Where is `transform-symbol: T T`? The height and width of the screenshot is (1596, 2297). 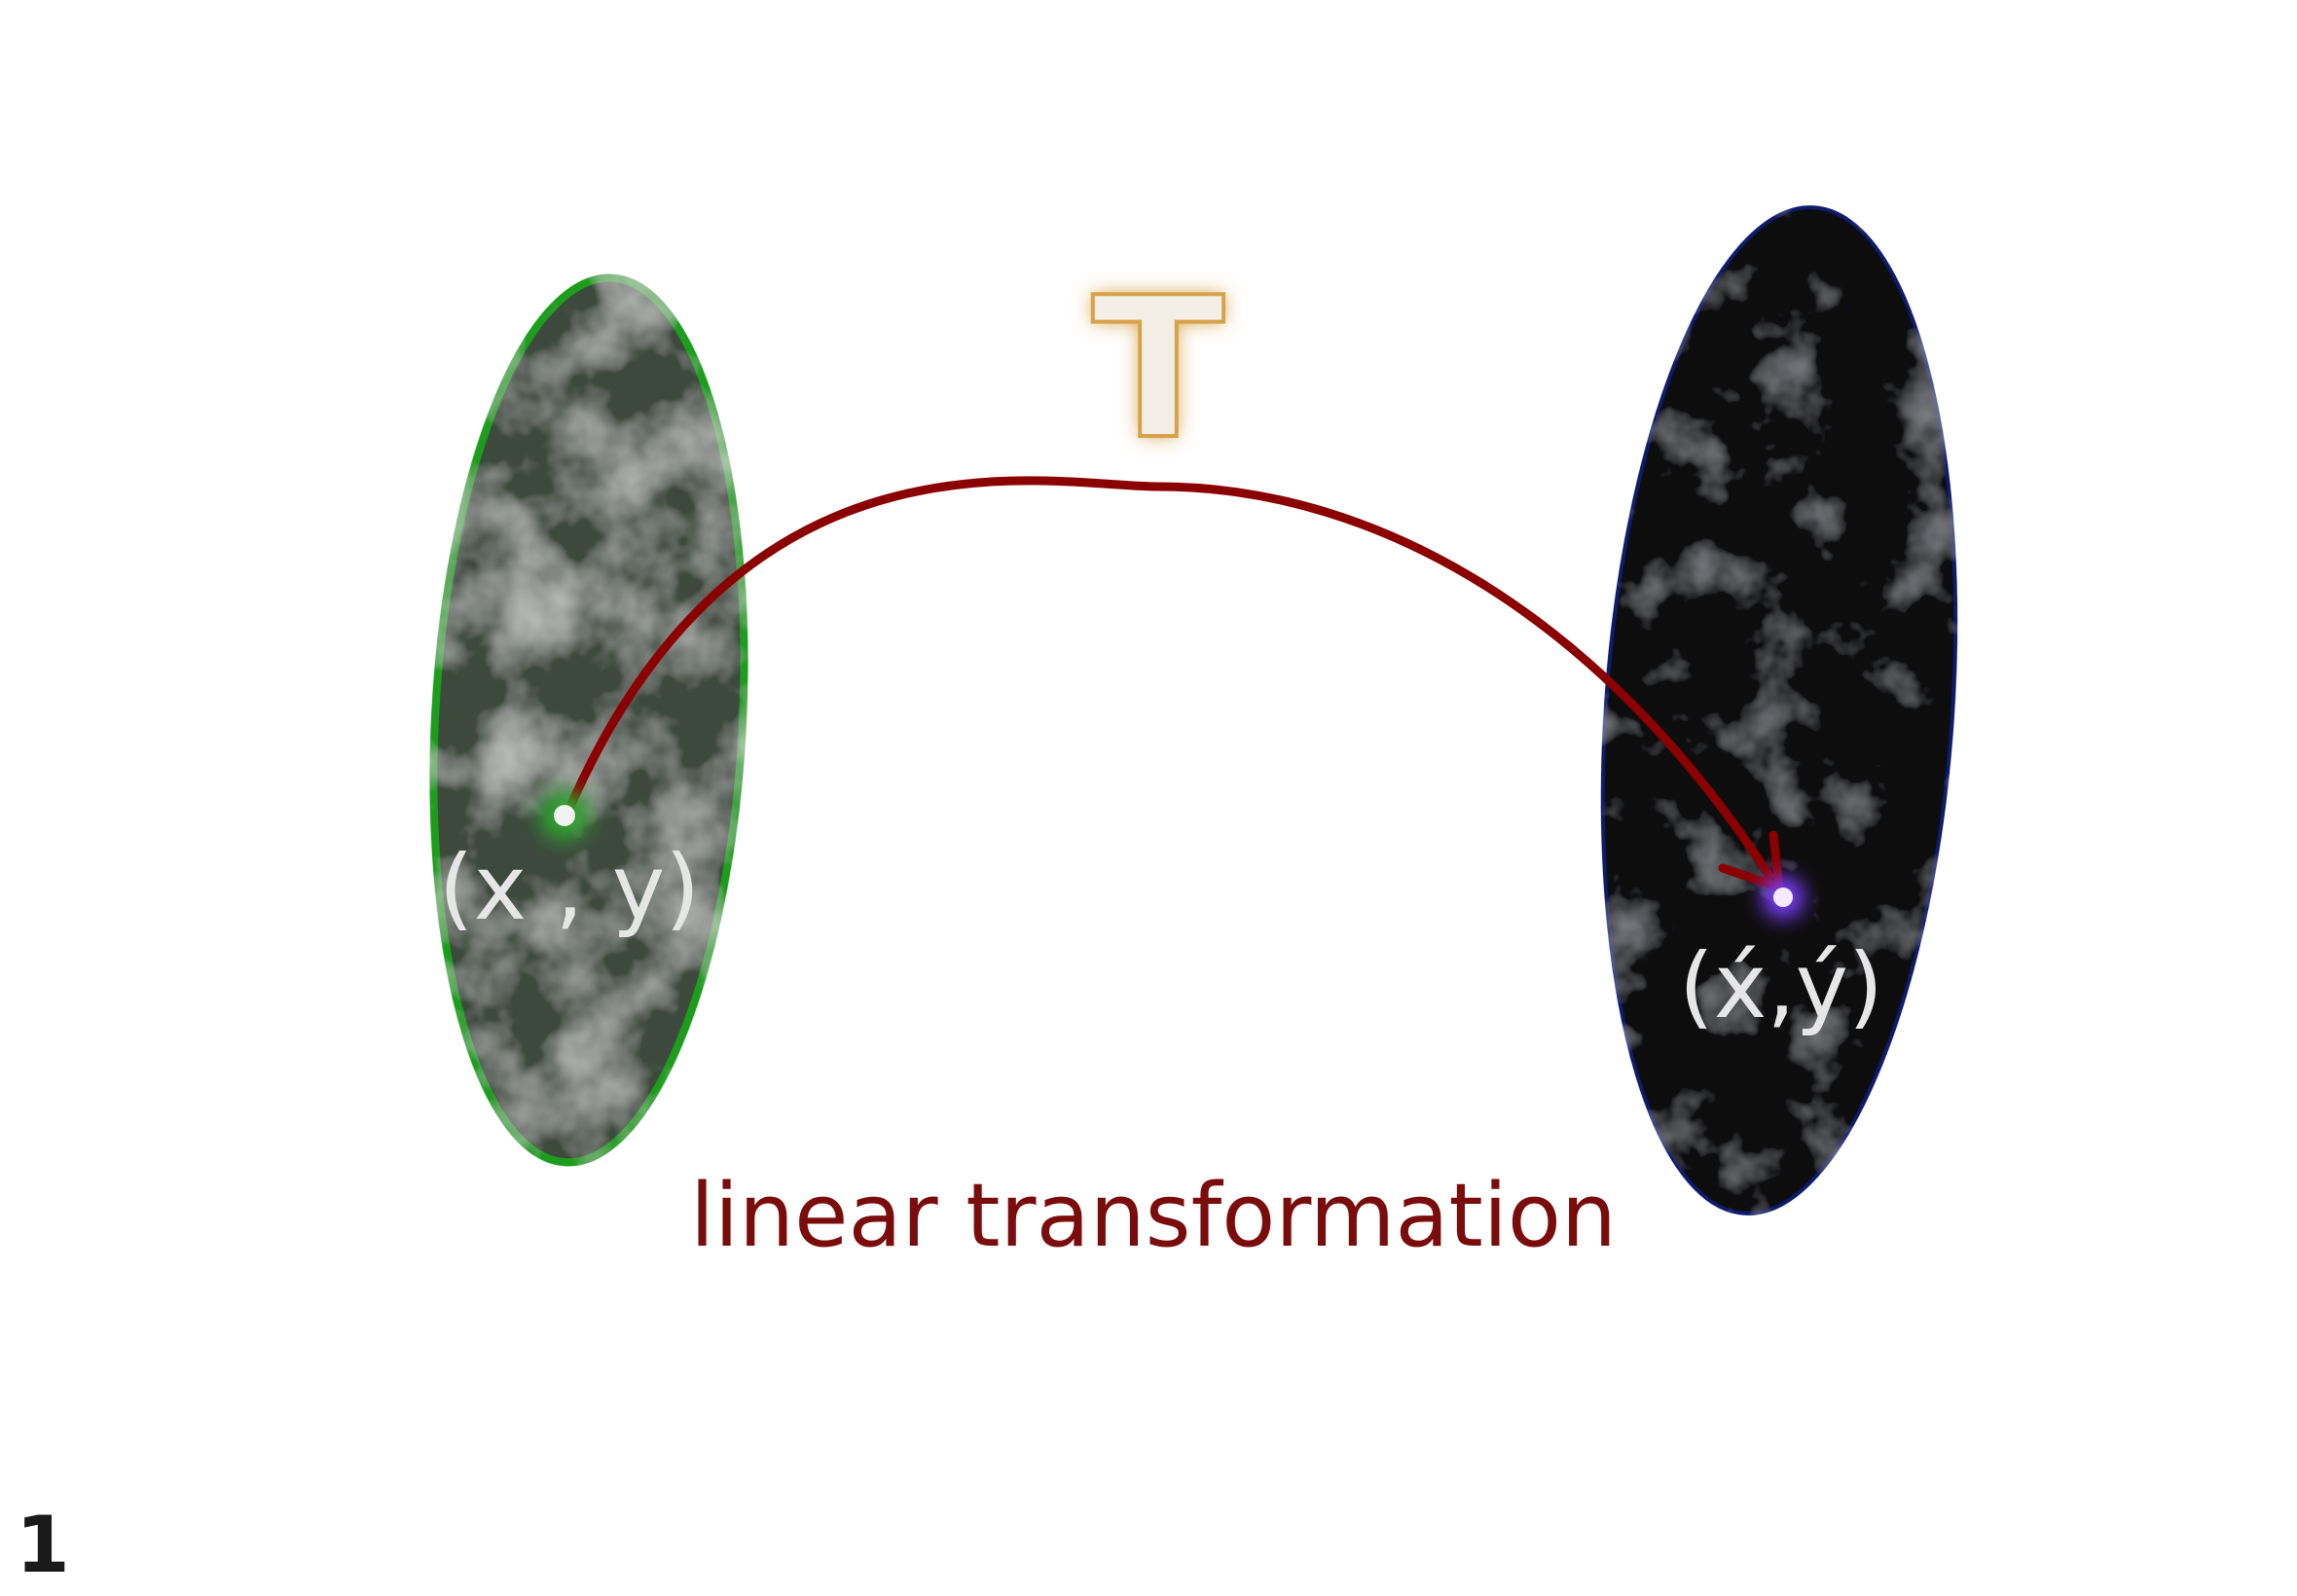 transform-symbol: T T is located at coordinates (1158, 369).